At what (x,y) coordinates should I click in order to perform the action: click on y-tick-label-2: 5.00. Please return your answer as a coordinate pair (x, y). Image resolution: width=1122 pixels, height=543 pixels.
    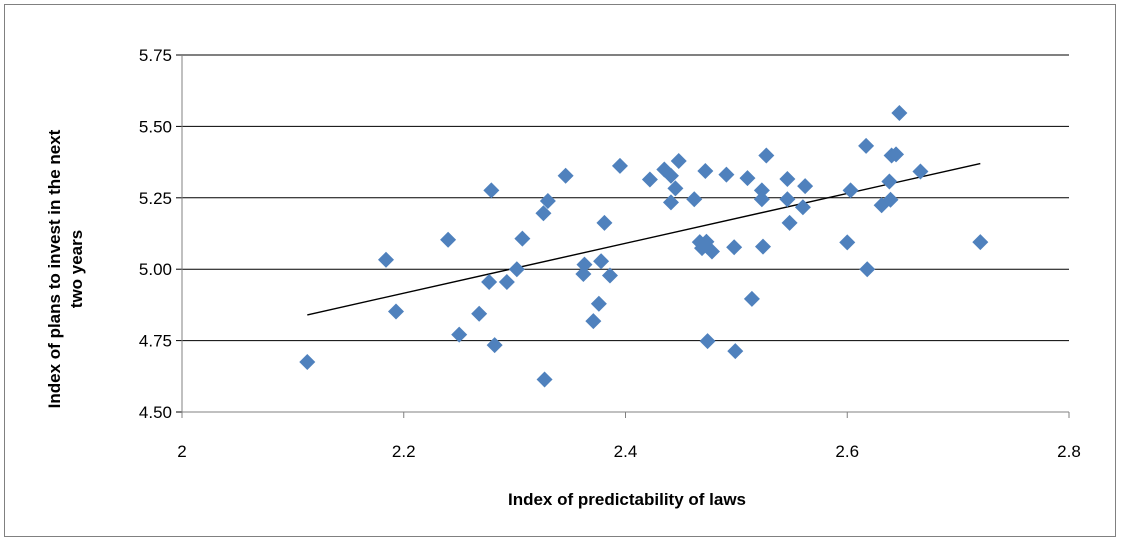
    Looking at the image, I should click on (155, 269).